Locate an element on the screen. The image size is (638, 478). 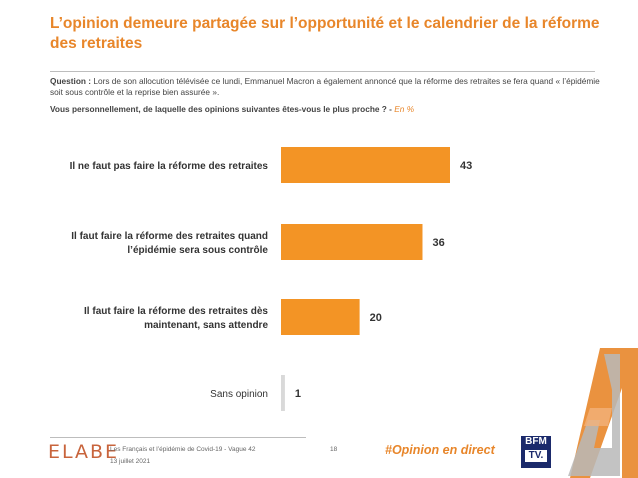
value-label-2: 36 is located at coordinates (438, 243).